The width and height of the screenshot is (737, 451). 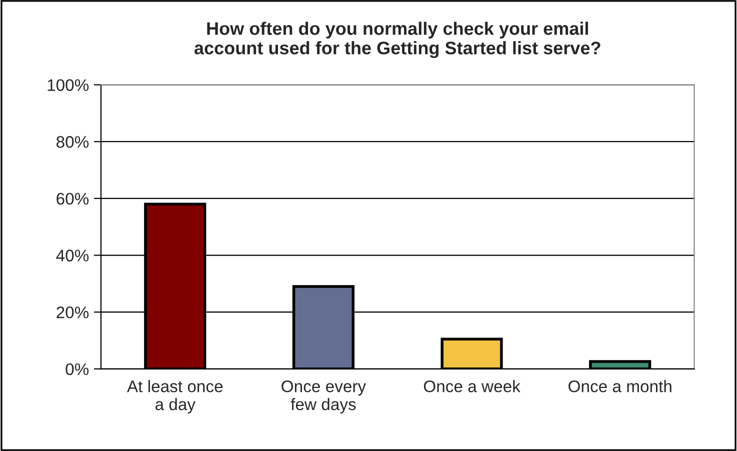 What do you see at coordinates (72, 256) in the screenshot?
I see `y-tick-label: 40%` at bounding box center [72, 256].